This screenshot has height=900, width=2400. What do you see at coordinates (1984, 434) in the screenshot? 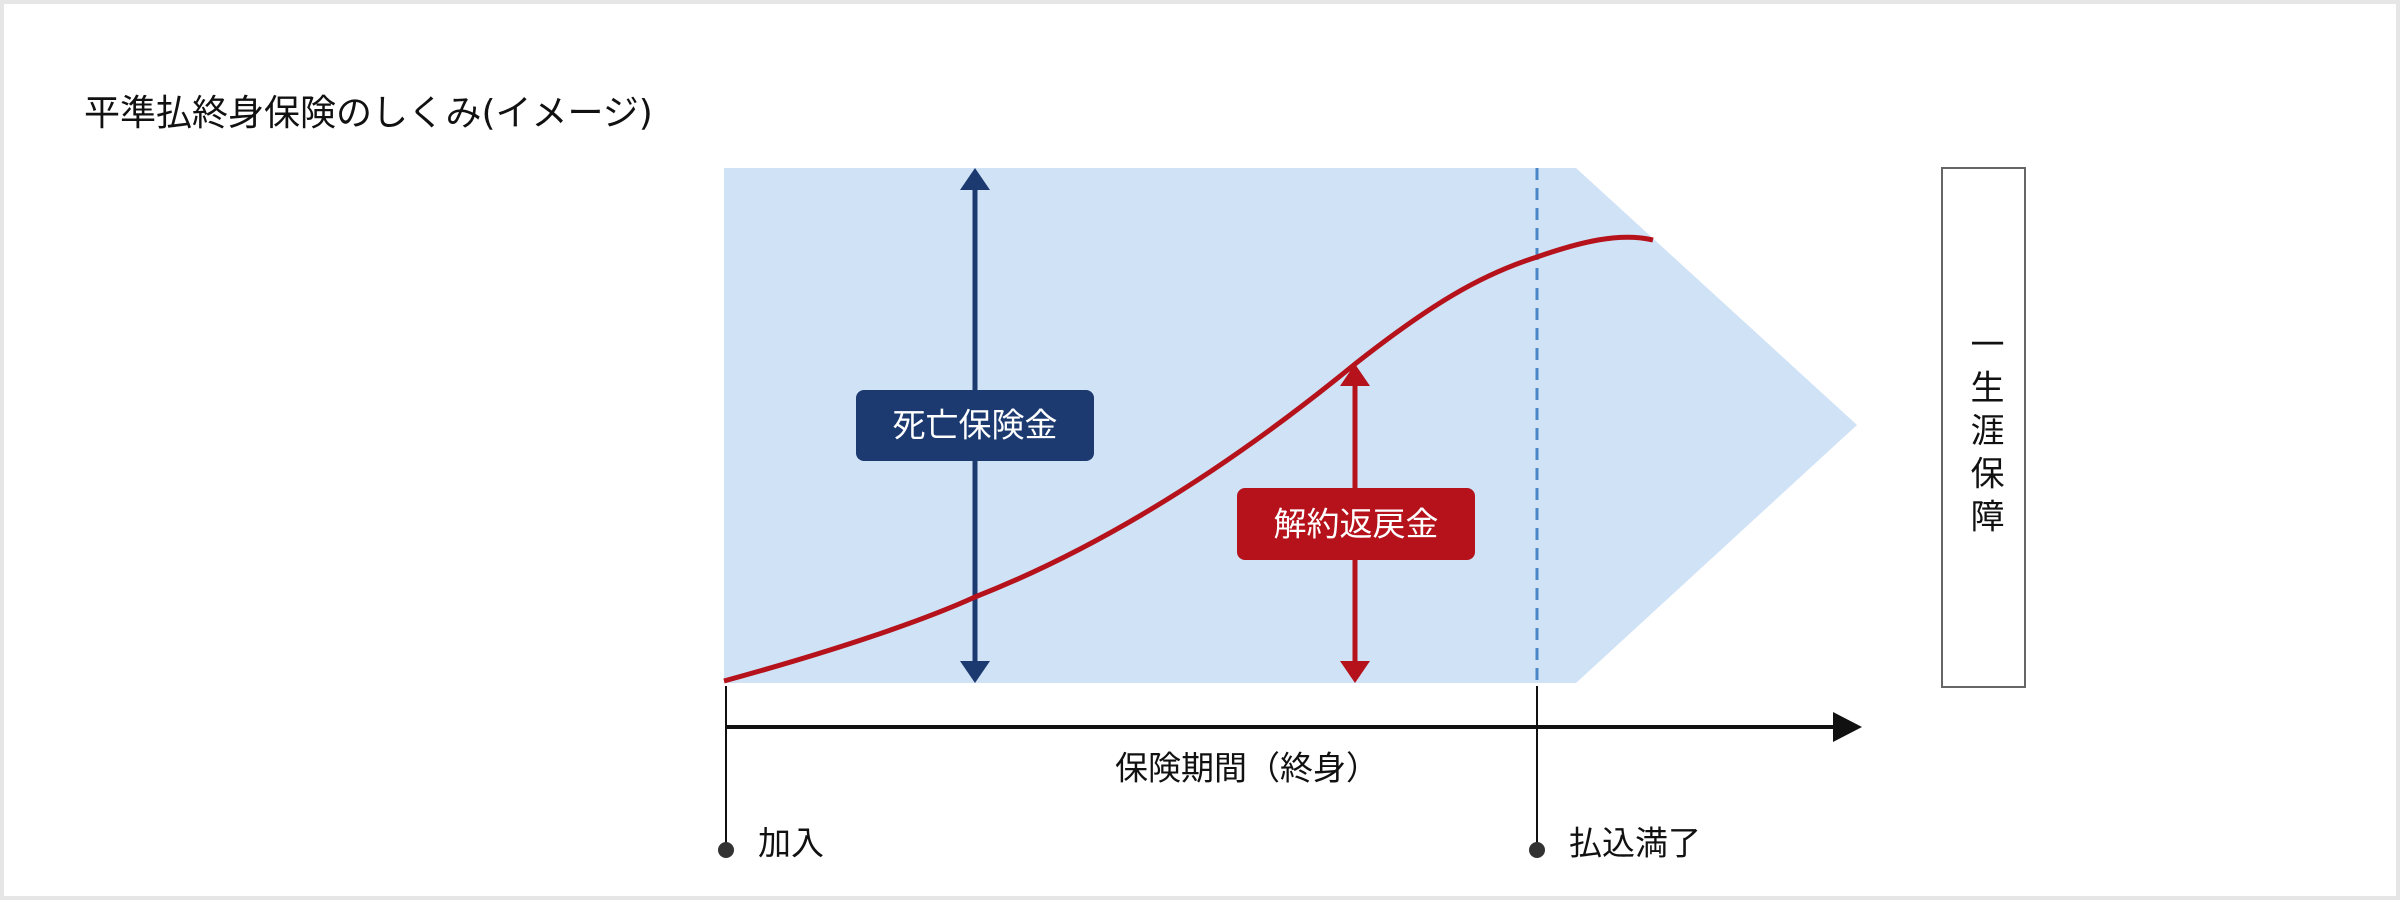
I see `lifetime-label: 一生涯保障` at bounding box center [1984, 434].